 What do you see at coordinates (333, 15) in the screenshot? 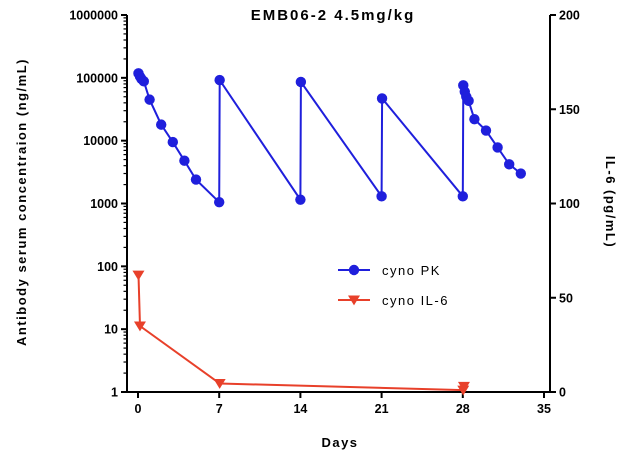
I see `chart-title: EMB06-2 4.5mg/kg` at bounding box center [333, 15].